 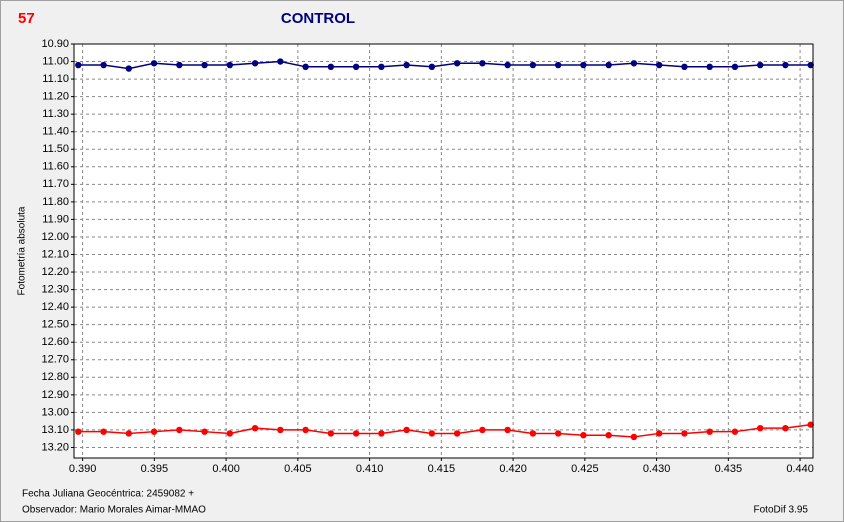 I want to click on footer-observer: Observador: Mario Morales Aimar-MMAO, so click(x=114, y=510).